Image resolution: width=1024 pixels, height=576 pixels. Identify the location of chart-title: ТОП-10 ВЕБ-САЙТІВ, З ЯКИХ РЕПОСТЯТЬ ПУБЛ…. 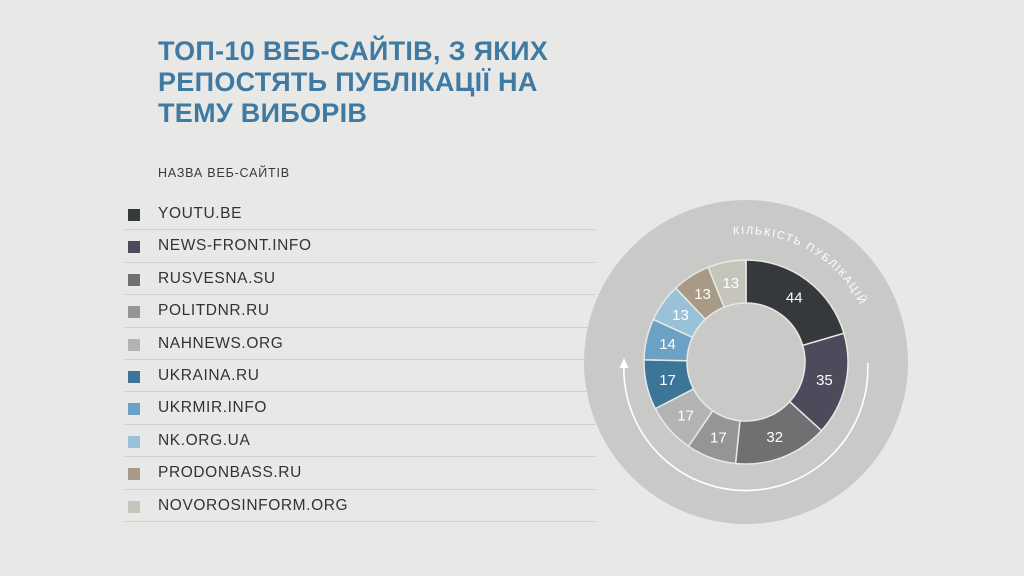
(353, 82).